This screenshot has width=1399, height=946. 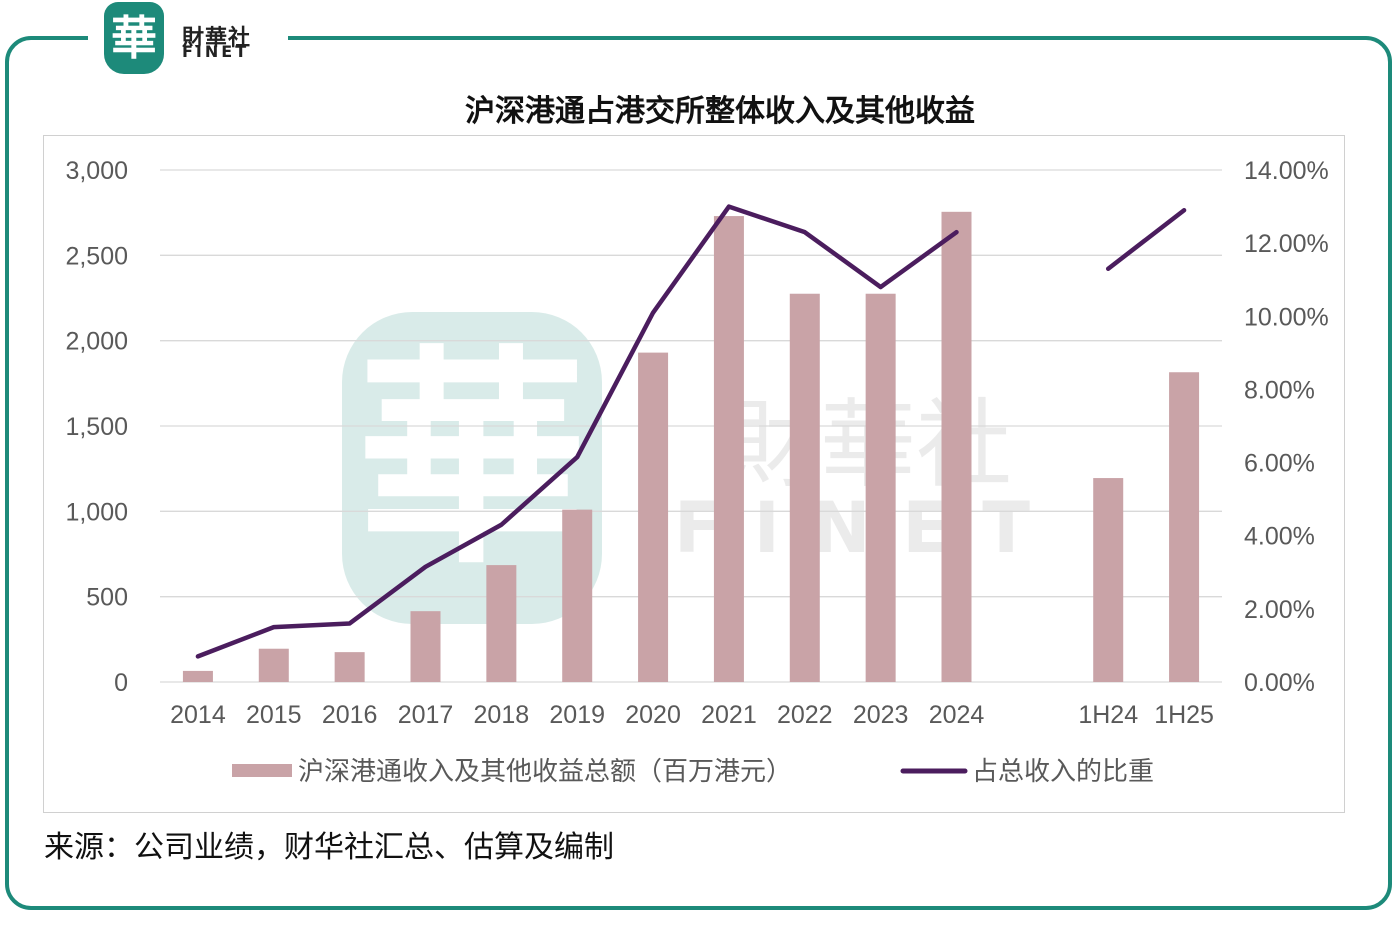 What do you see at coordinates (96, 171) in the screenshot?
I see `left-axis-tick-label: 3,000` at bounding box center [96, 171].